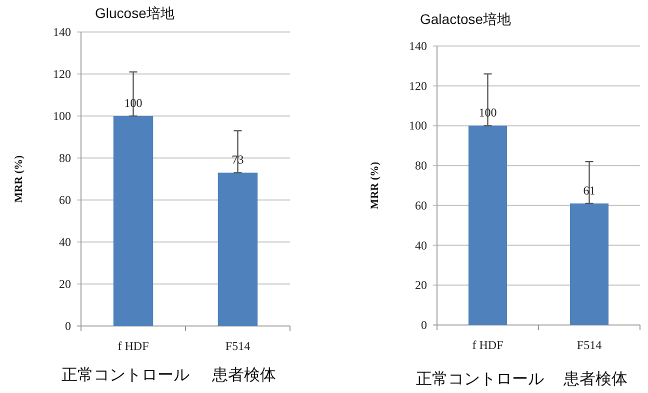 The width and height of the screenshot is (648, 393). Describe the element at coordinates (466, 19) in the screenshot. I see `chart-title: Galactose培地` at that location.